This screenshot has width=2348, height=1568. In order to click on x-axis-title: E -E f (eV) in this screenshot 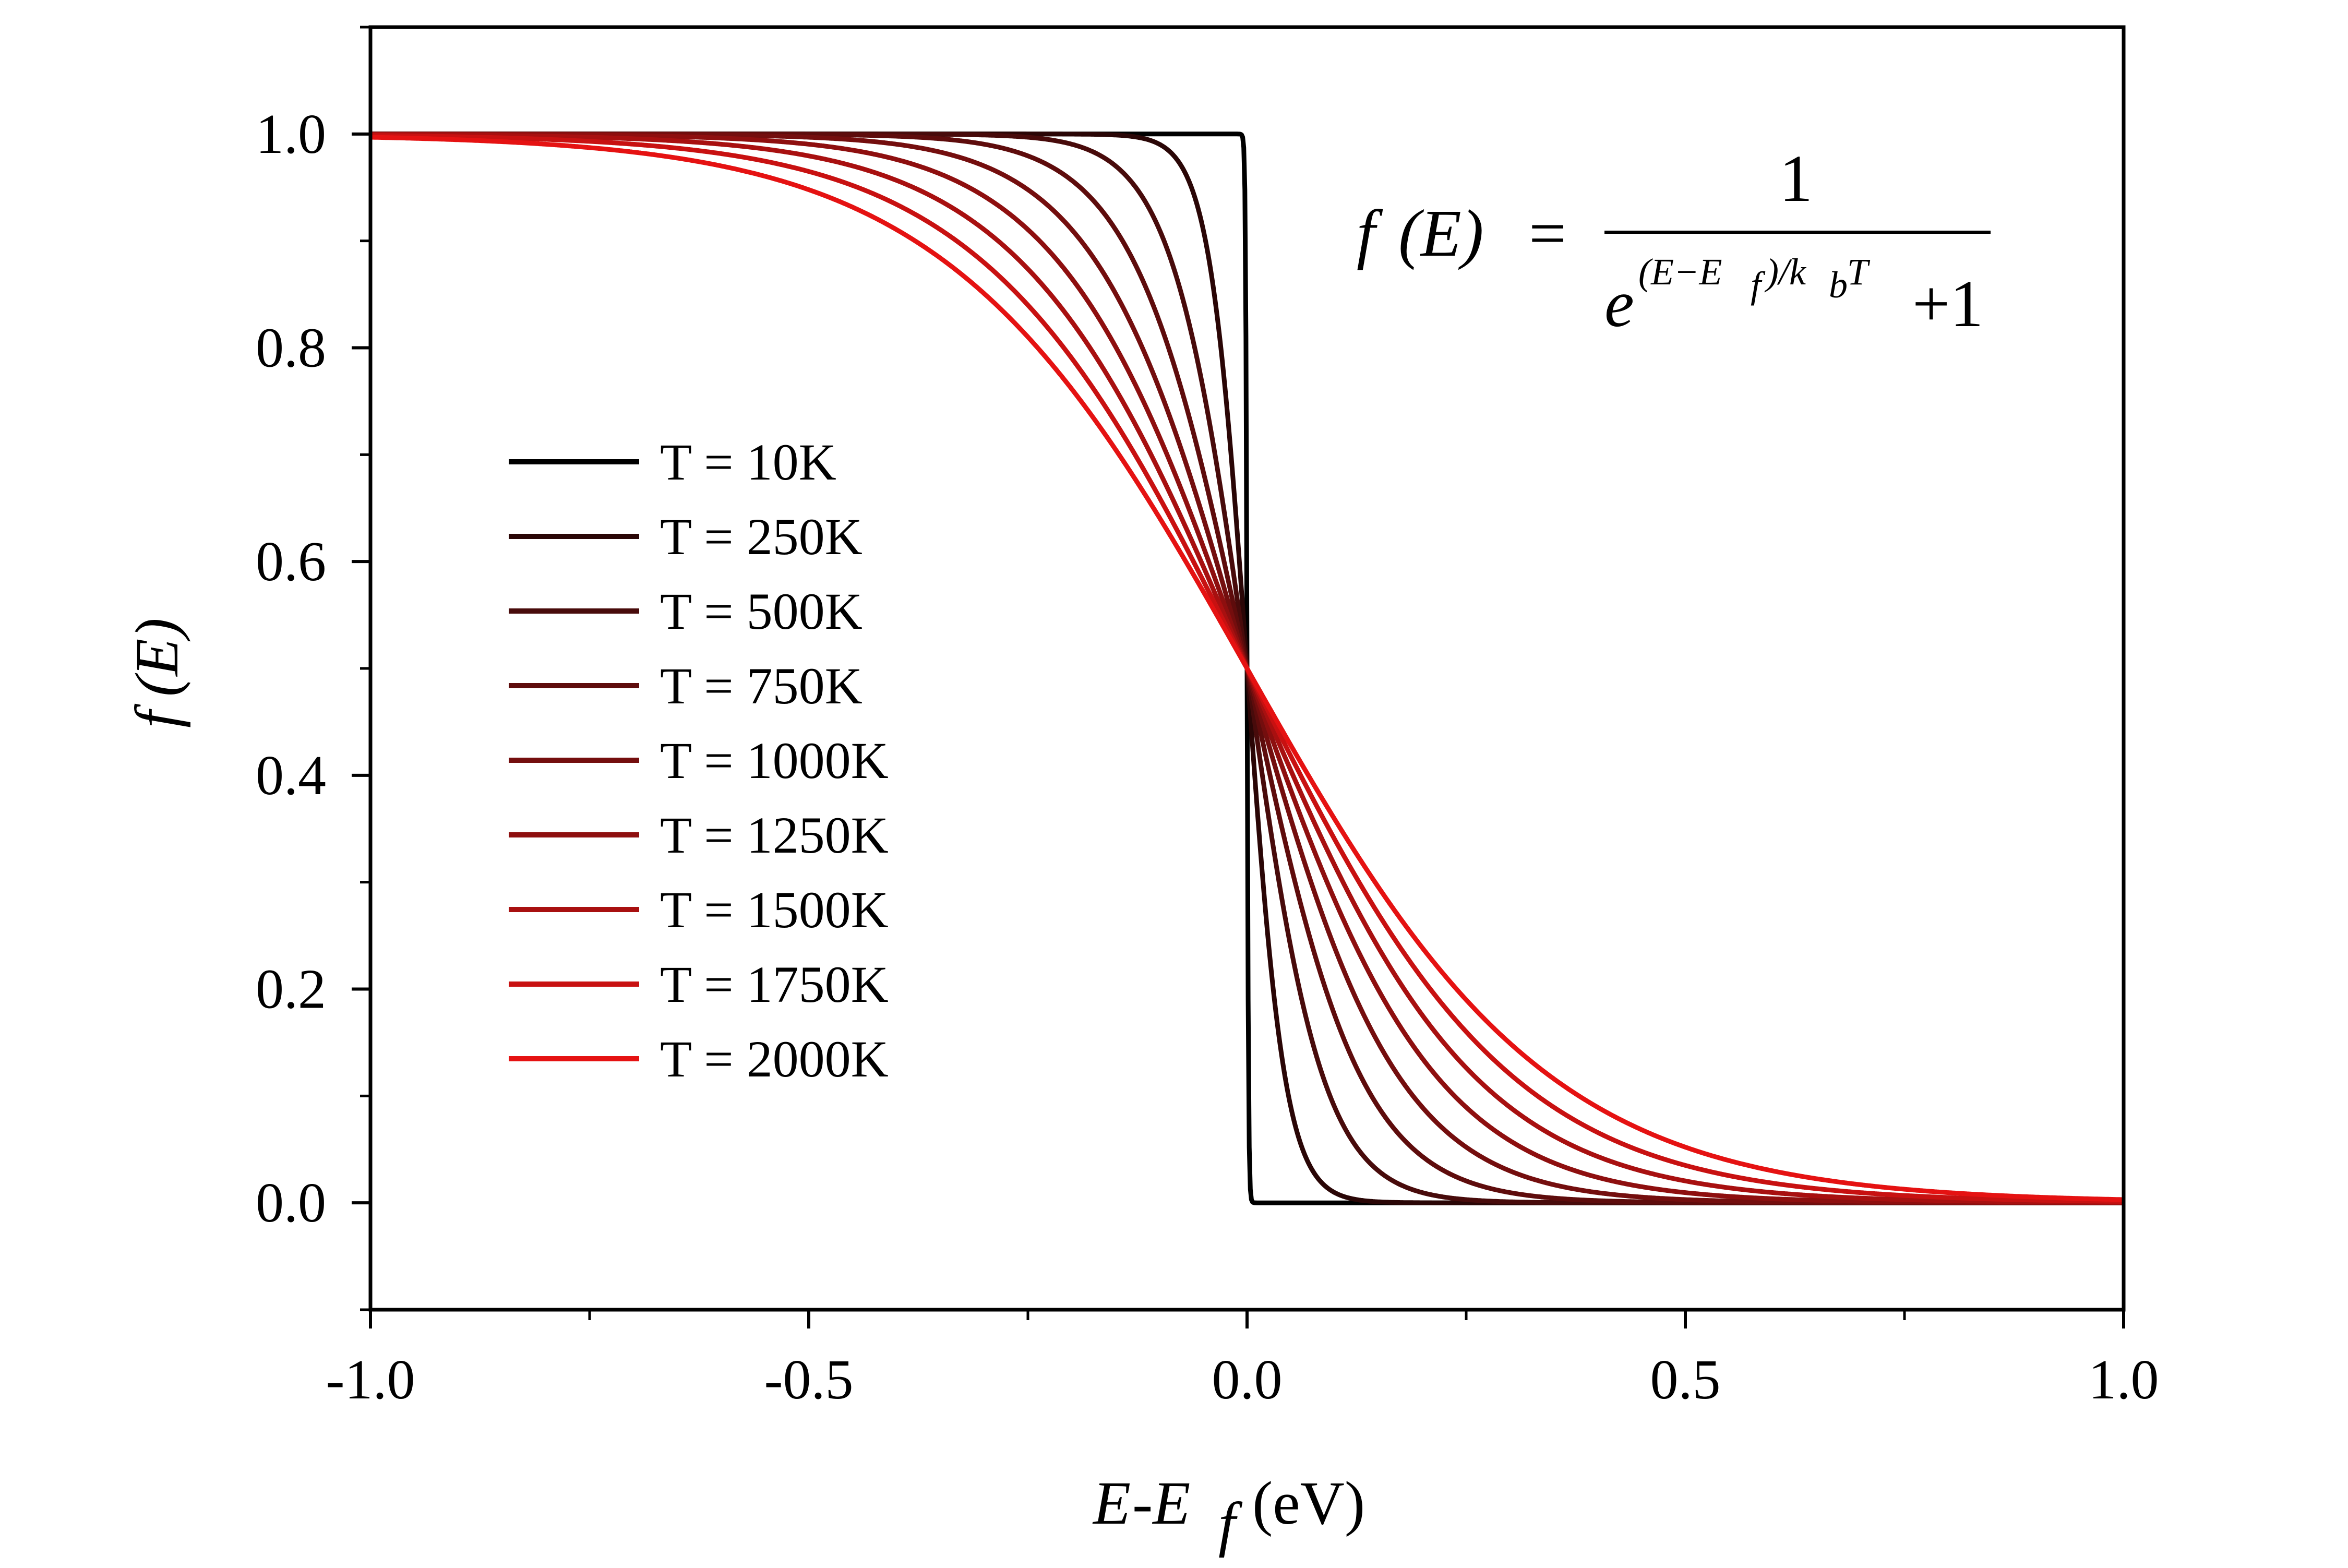, I will do `click(1228, 1513)`.